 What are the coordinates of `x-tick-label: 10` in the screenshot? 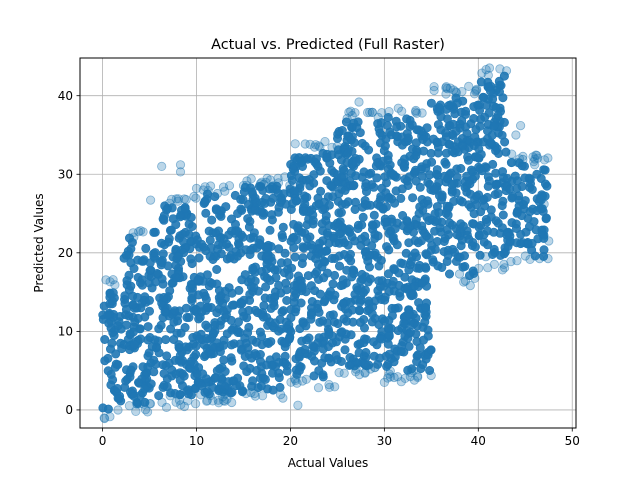 It's located at (196, 441).